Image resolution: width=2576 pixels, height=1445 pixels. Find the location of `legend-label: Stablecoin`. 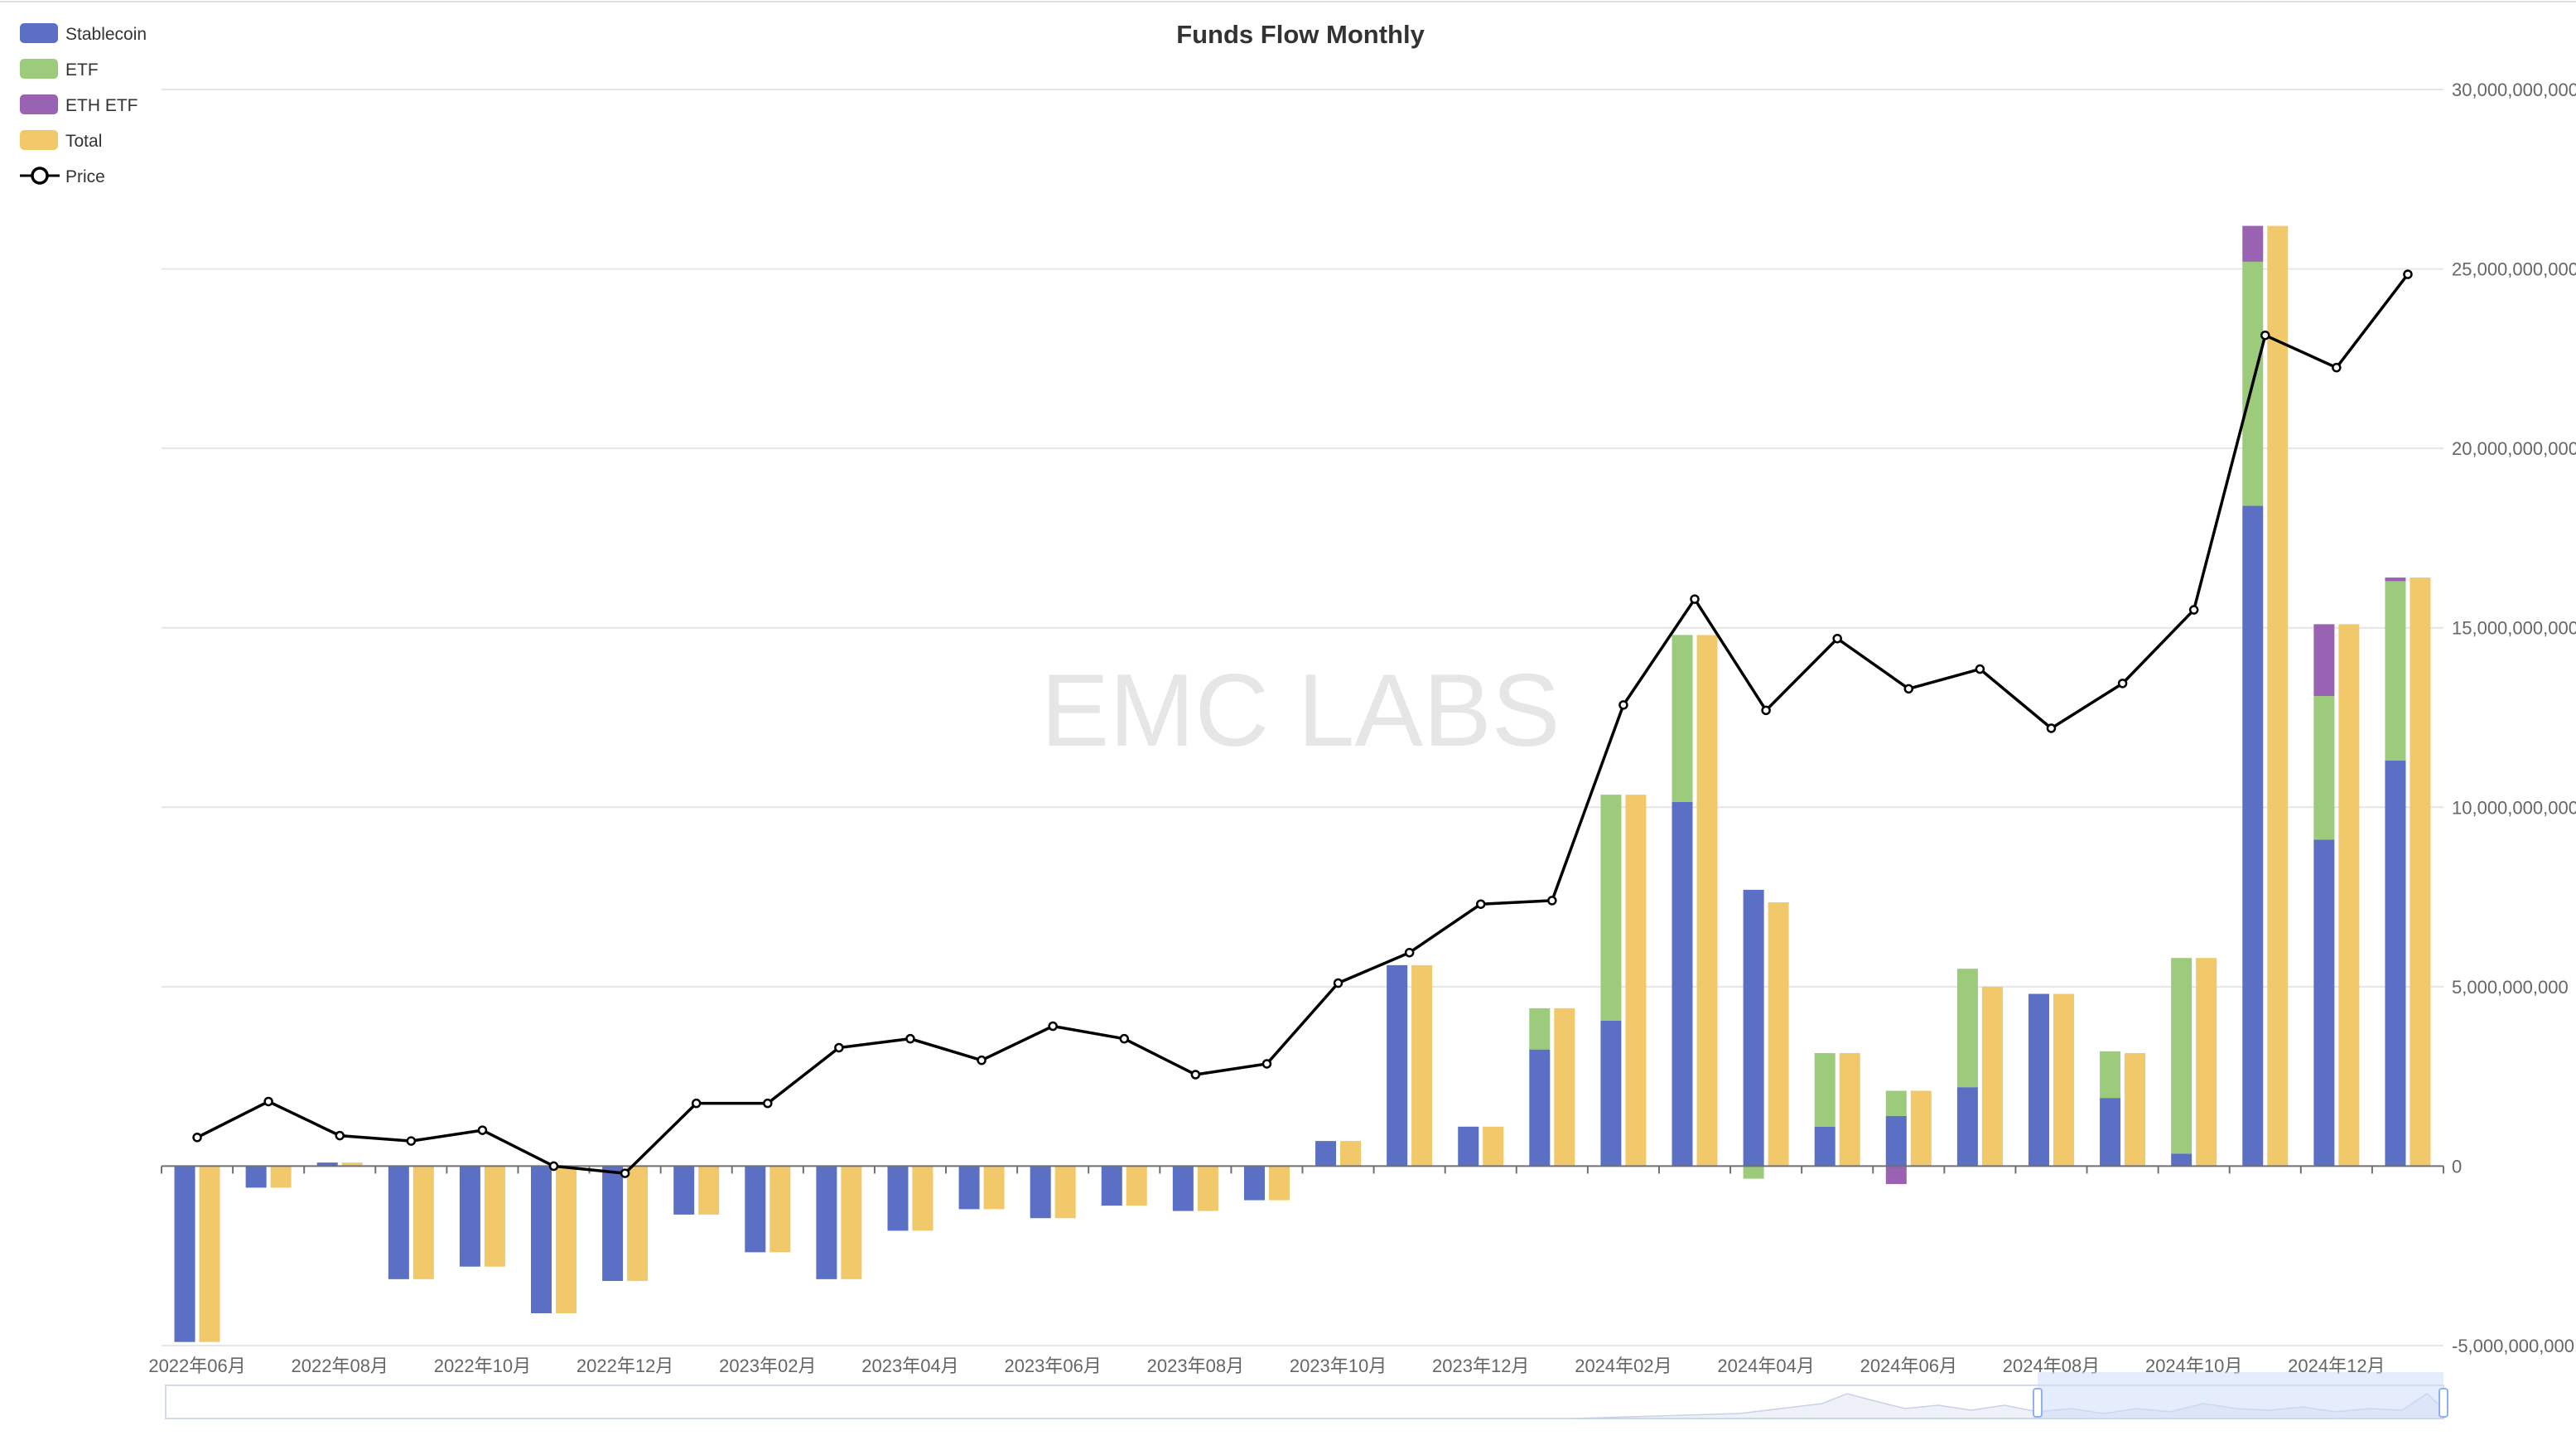

legend-label: Stablecoin is located at coordinates (106, 34).